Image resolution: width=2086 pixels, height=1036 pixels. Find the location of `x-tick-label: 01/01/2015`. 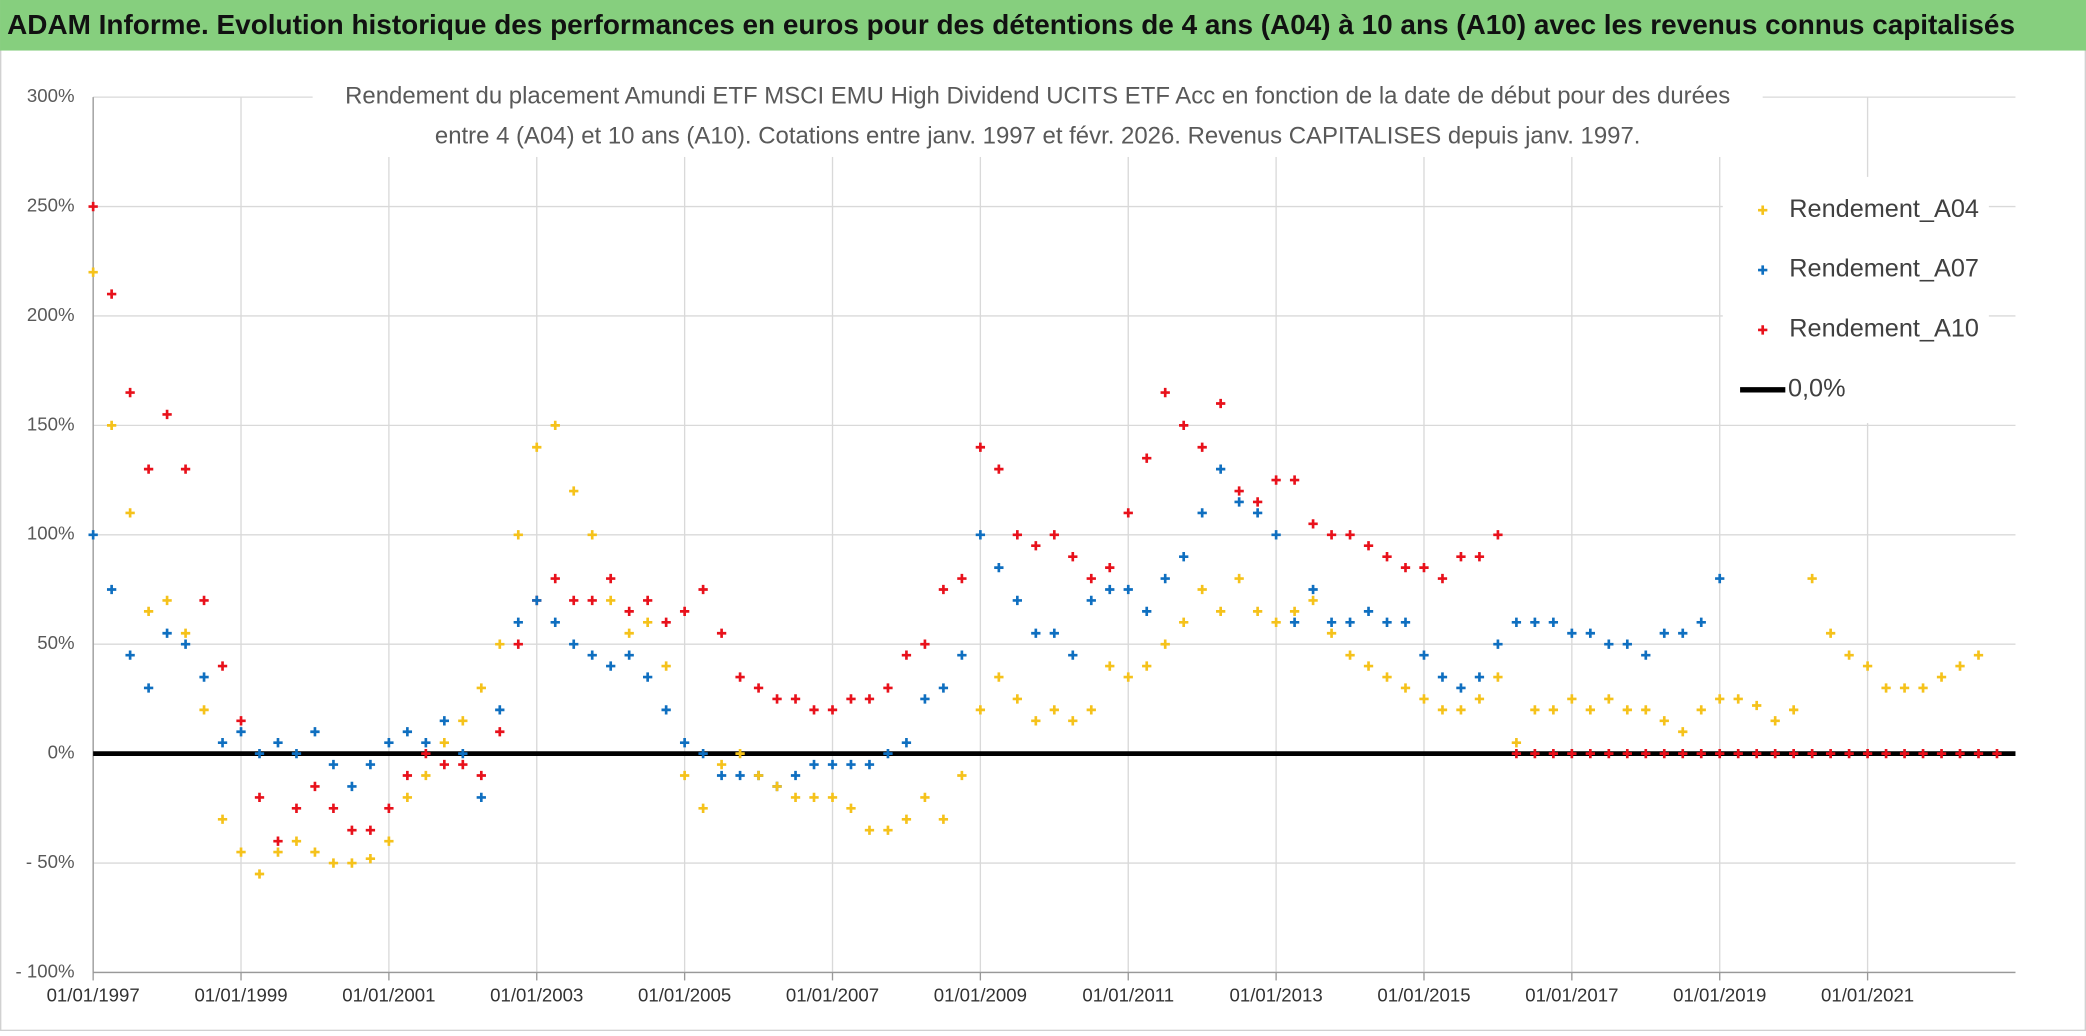

x-tick-label: 01/01/2015 is located at coordinates (1423, 994).